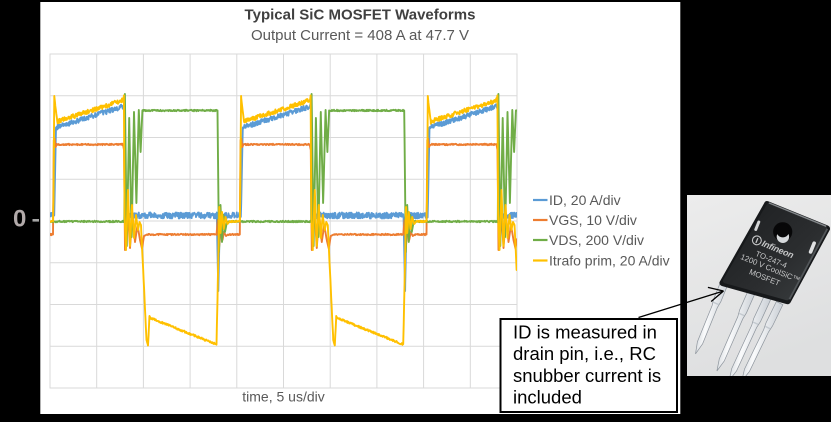 This screenshot has height=422, width=831. What do you see at coordinates (360, 35) in the screenshot?
I see `svg-text:Output Current = 408 A at 47.7: Output Current = 408 A at 47.7 V` at bounding box center [360, 35].